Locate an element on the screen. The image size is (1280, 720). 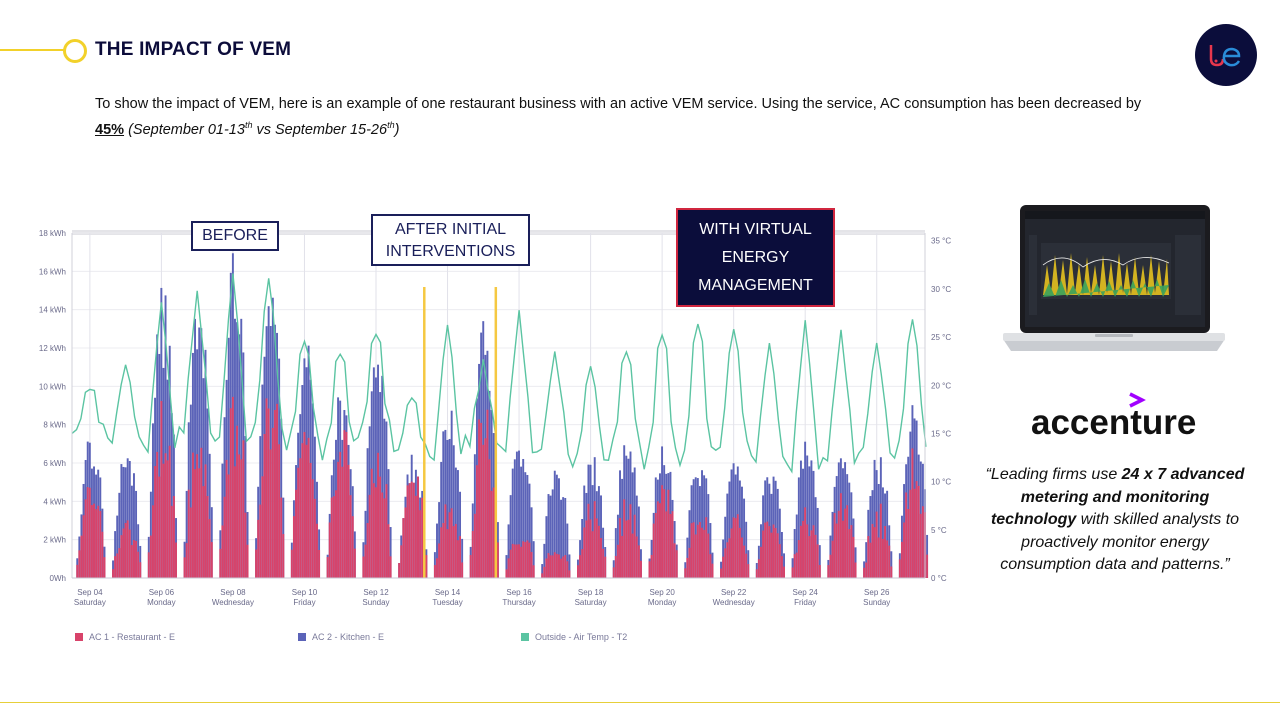
y-right-tick-label: 35 °C is located at coordinates (941, 241).